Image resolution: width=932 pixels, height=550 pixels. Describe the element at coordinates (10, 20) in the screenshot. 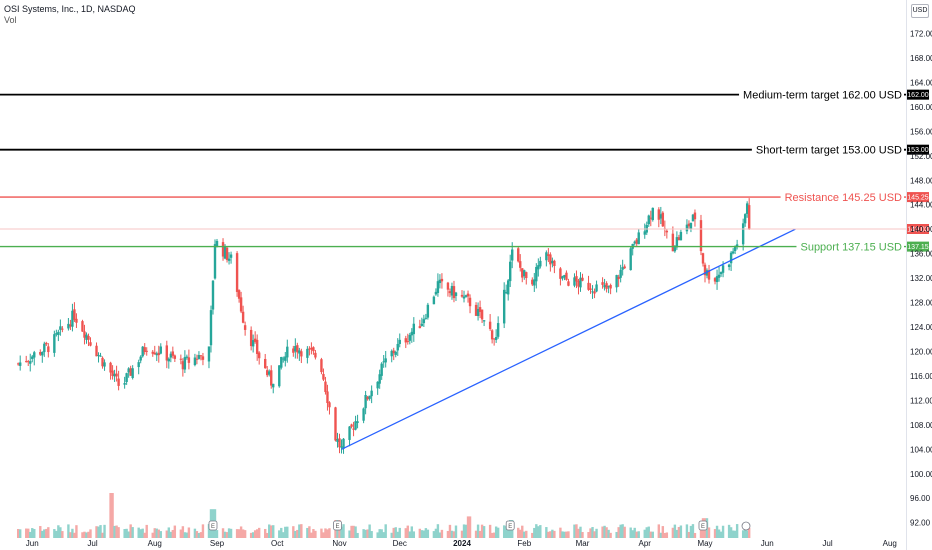

I see `volume-indicator-label: Vol` at that location.